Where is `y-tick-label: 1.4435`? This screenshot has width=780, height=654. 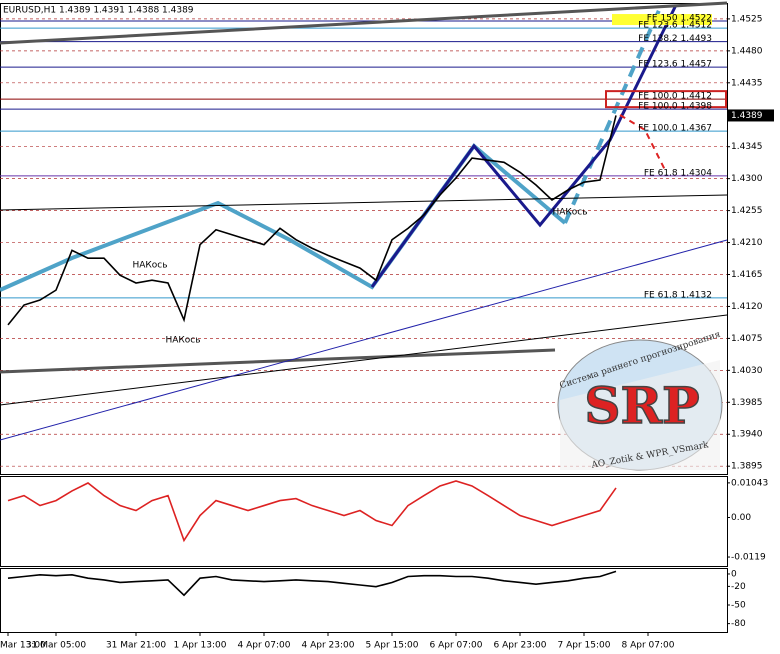
y-tick-label: 1.4435 is located at coordinates (747, 83).